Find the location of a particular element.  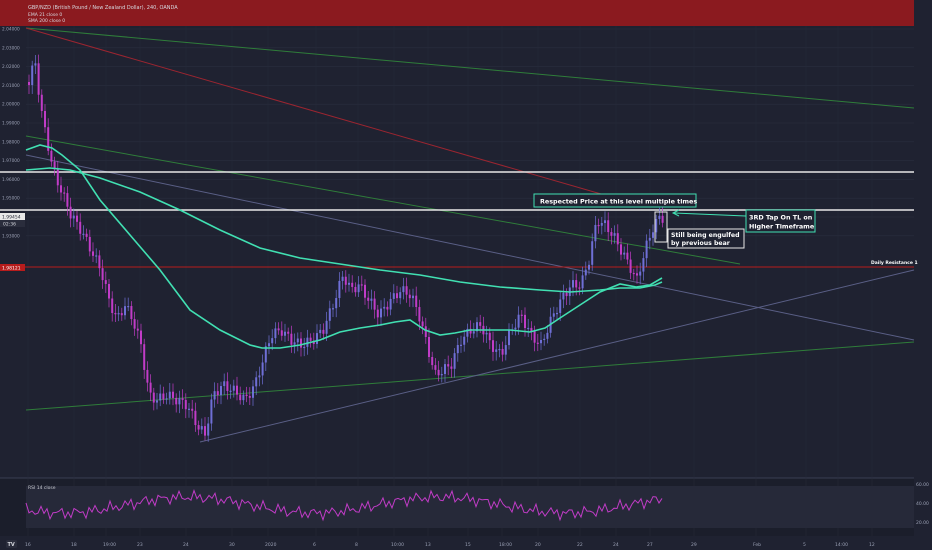

time-tick: 8 is located at coordinates (356, 545).